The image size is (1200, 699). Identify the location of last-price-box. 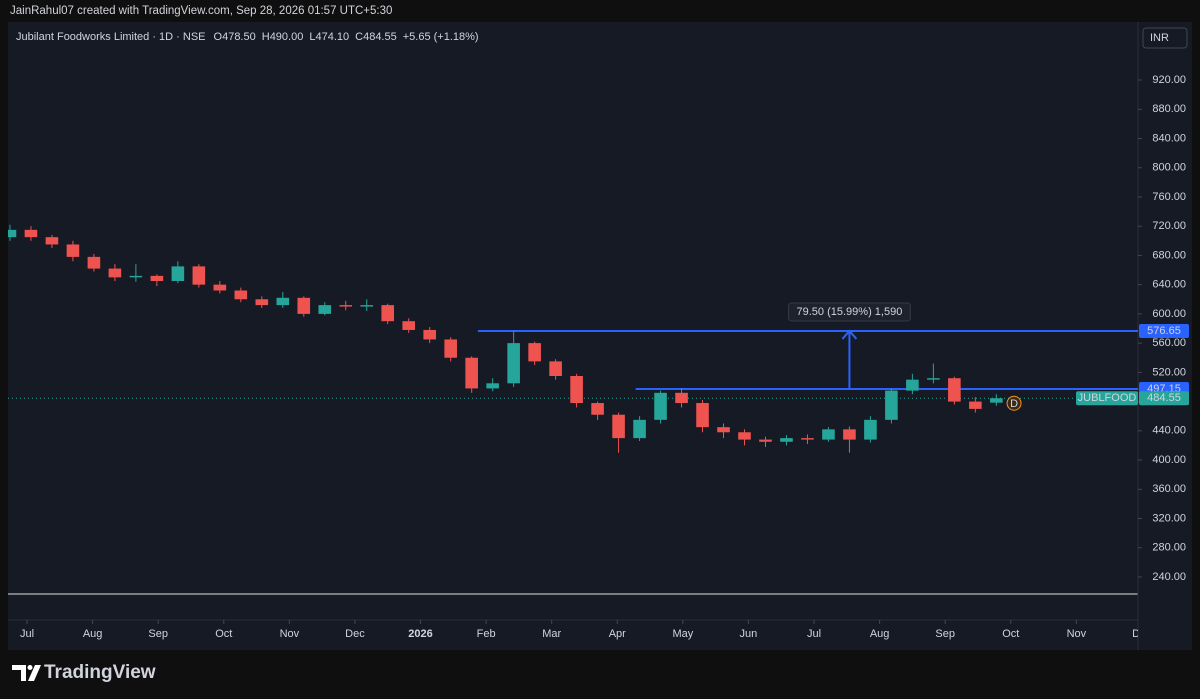
(1164, 398).